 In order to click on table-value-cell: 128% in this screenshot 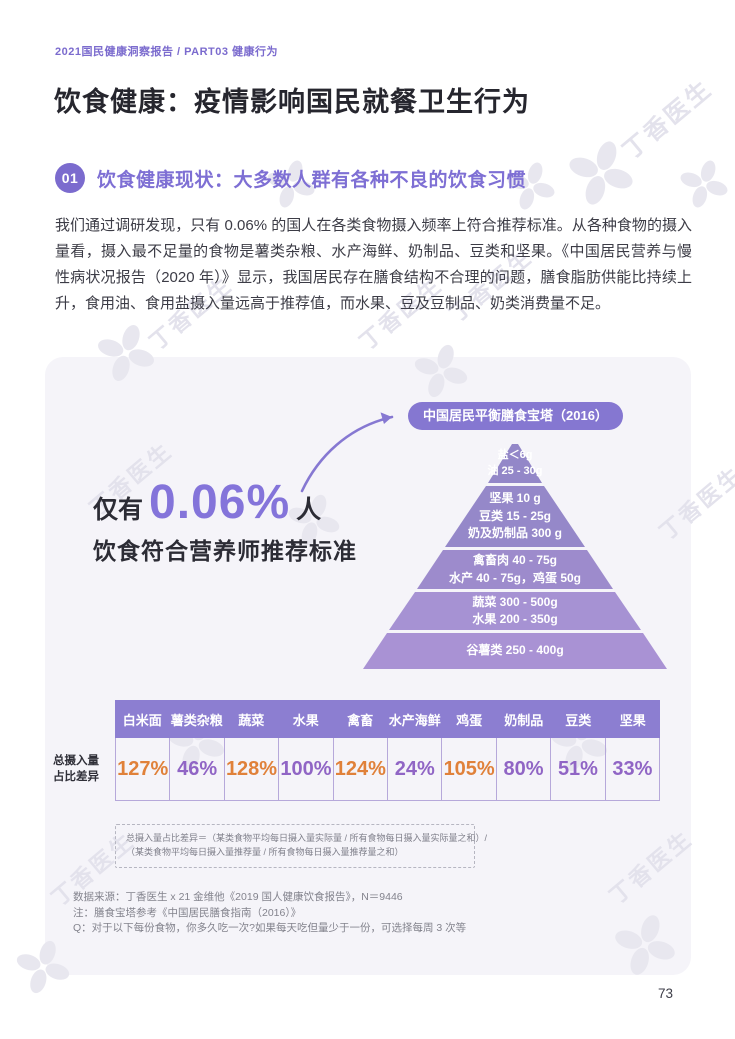, I will do `click(252, 769)`.